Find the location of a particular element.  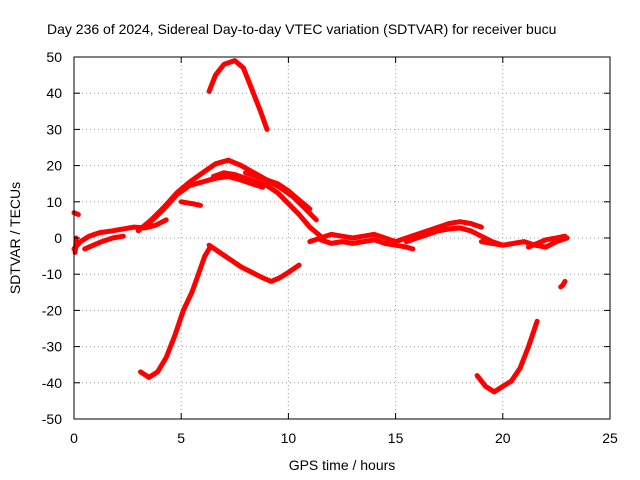

x-tick-label: 15 is located at coordinates (396, 438).